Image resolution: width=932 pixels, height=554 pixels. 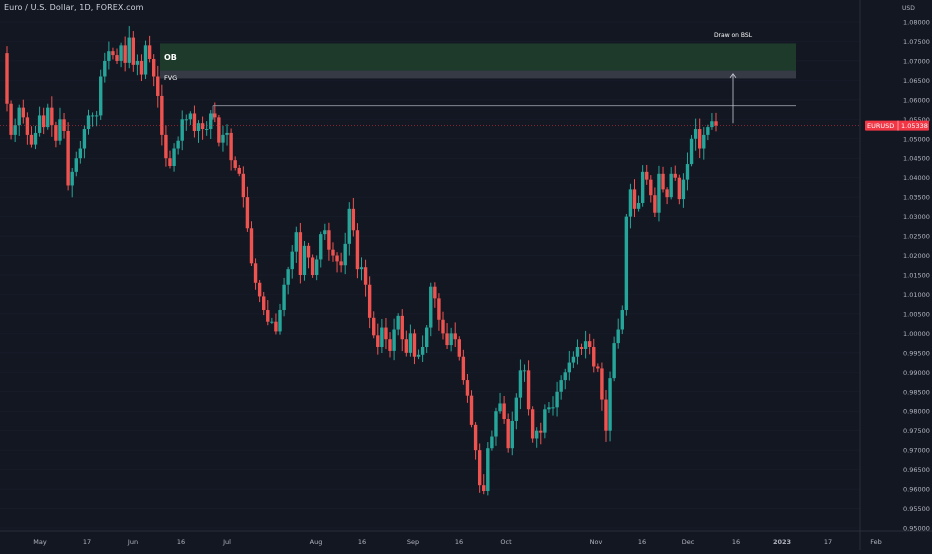 I want to click on price-tick-label: 0.95000, so click(x=916, y=529).